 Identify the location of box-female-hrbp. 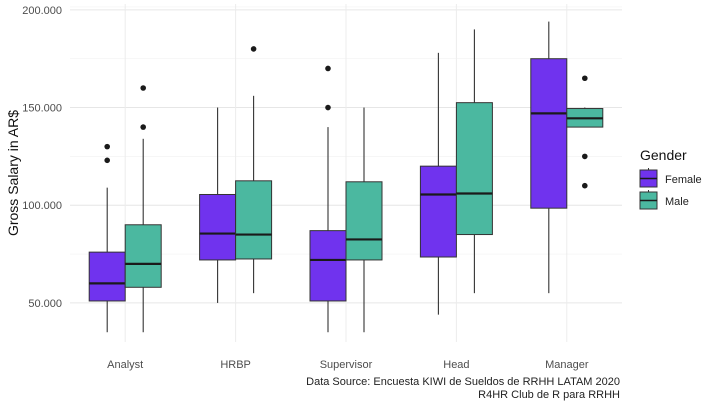
(218, 205).